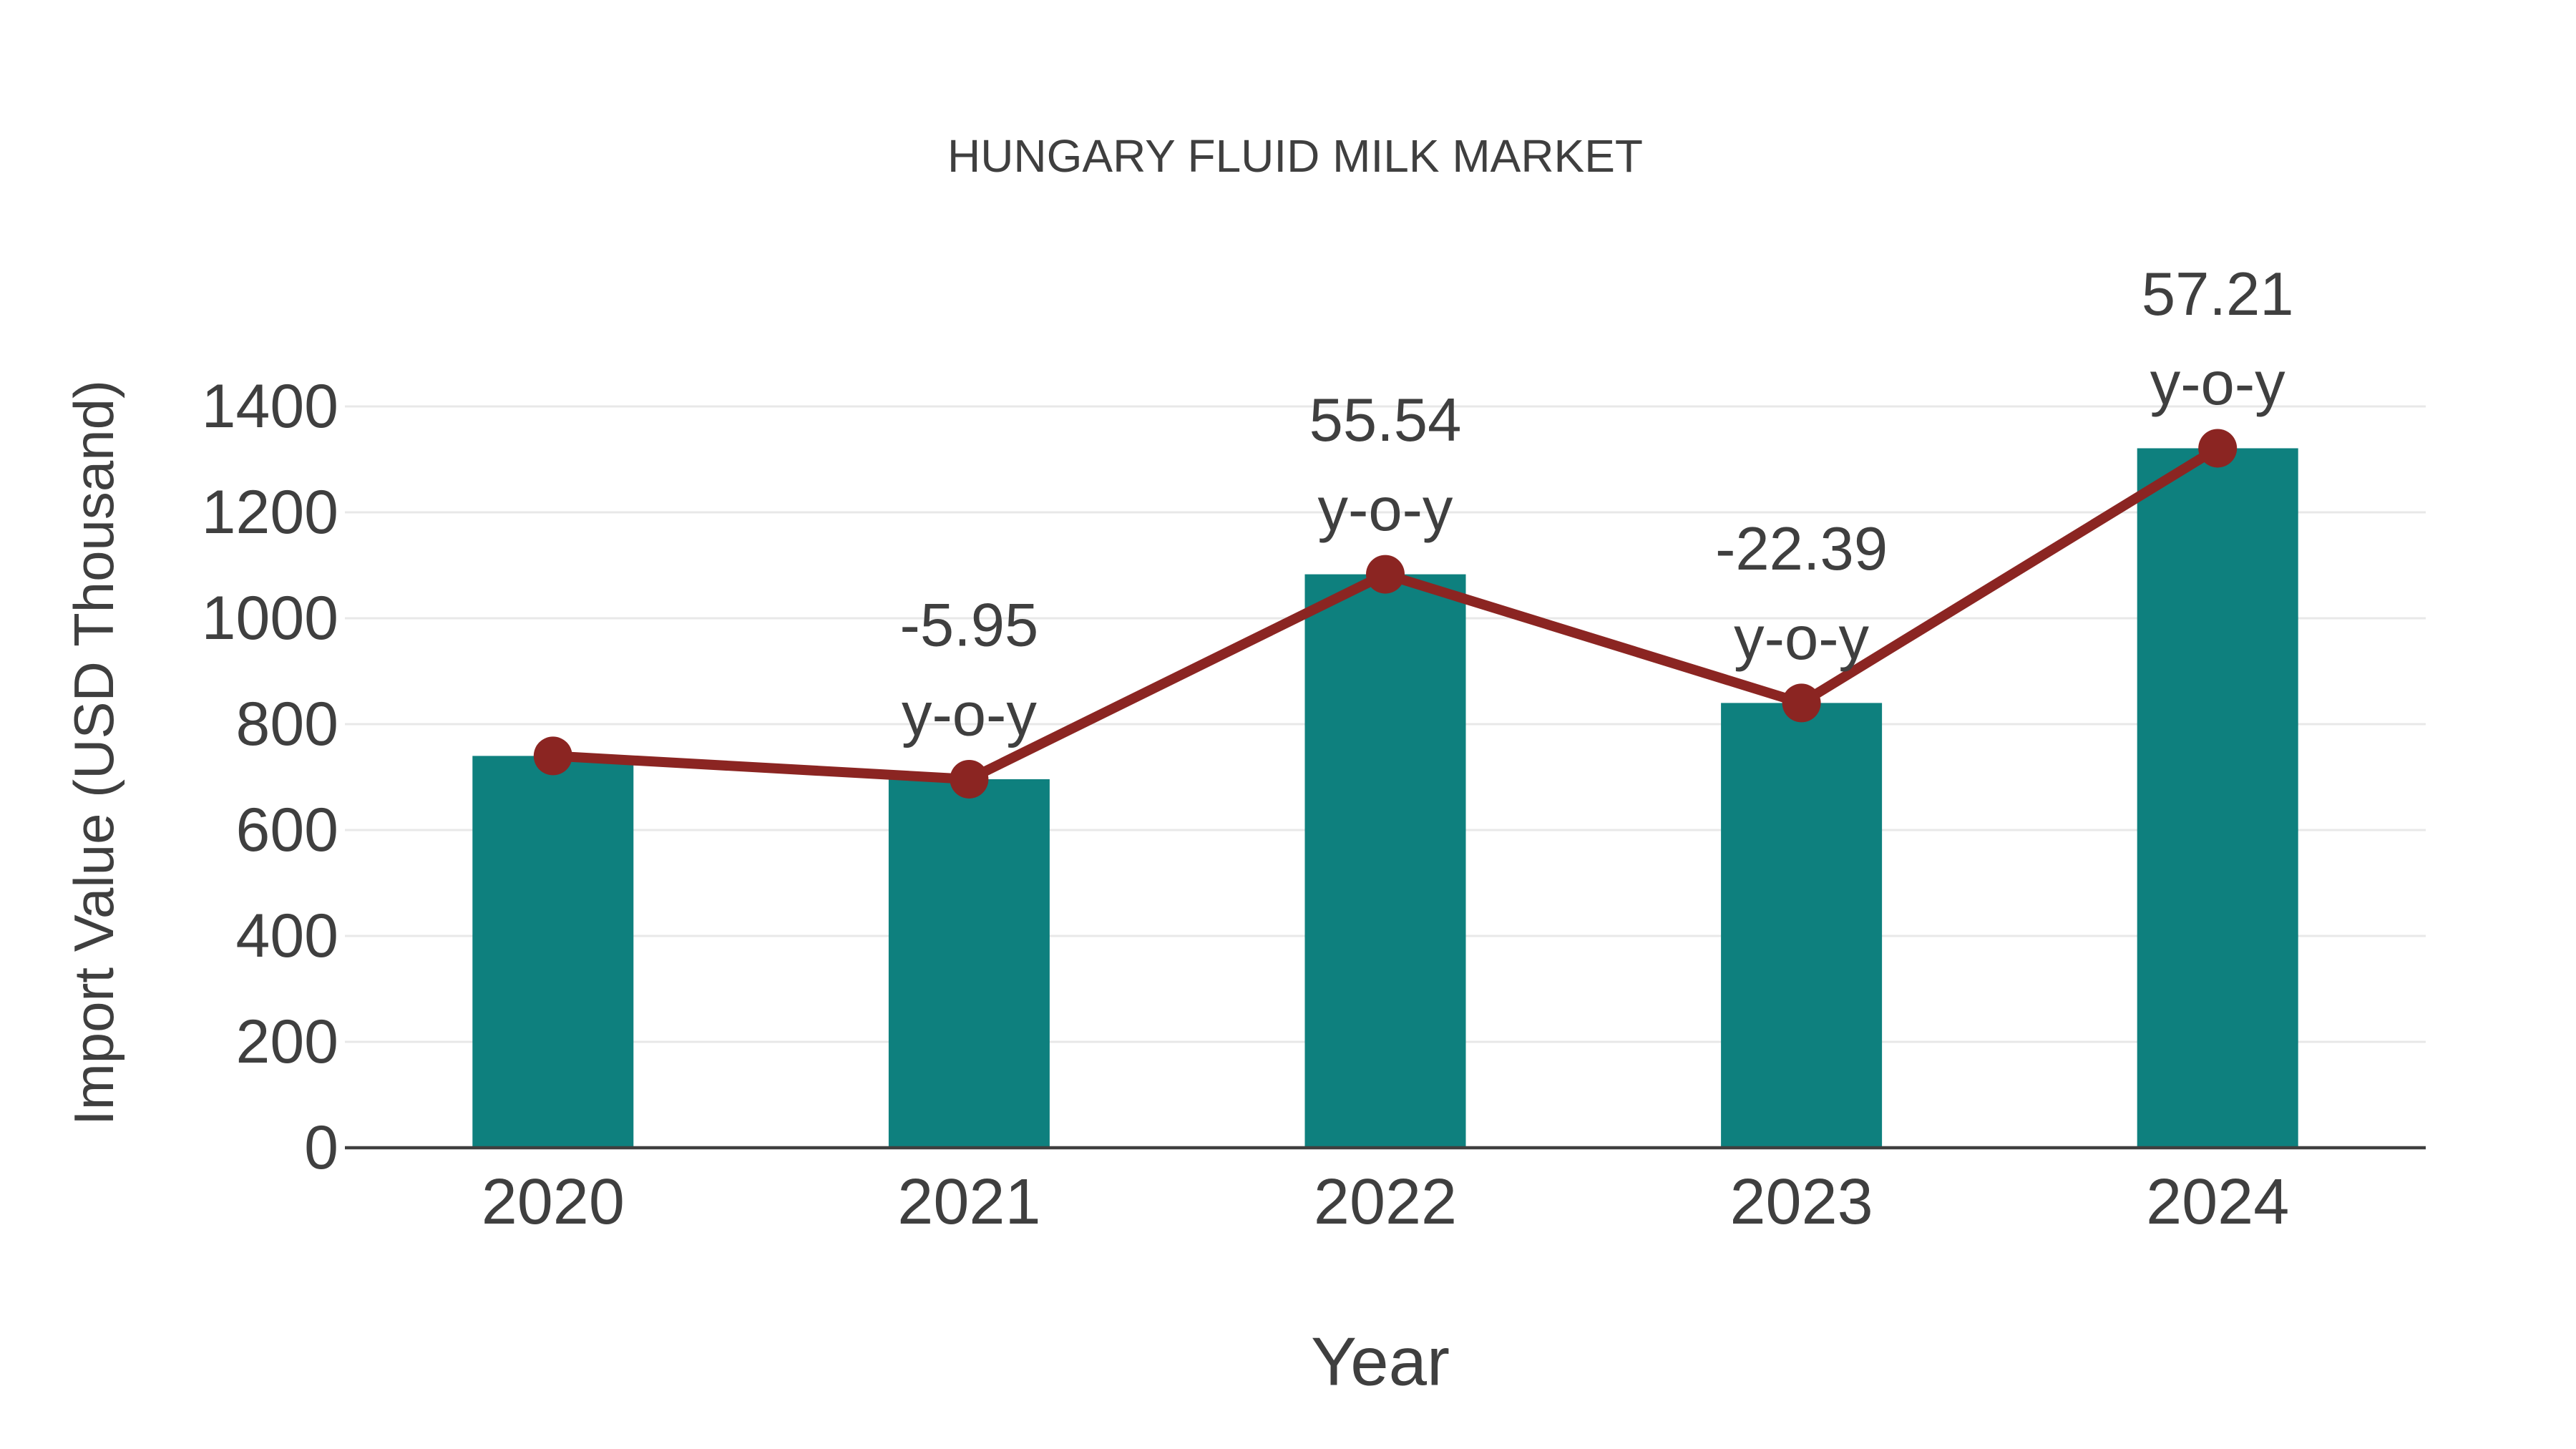  Describe the element at coordinates (2217, 384) in the screenshot. I see `annotation-sublabel-2024: y-o-y` at that location.